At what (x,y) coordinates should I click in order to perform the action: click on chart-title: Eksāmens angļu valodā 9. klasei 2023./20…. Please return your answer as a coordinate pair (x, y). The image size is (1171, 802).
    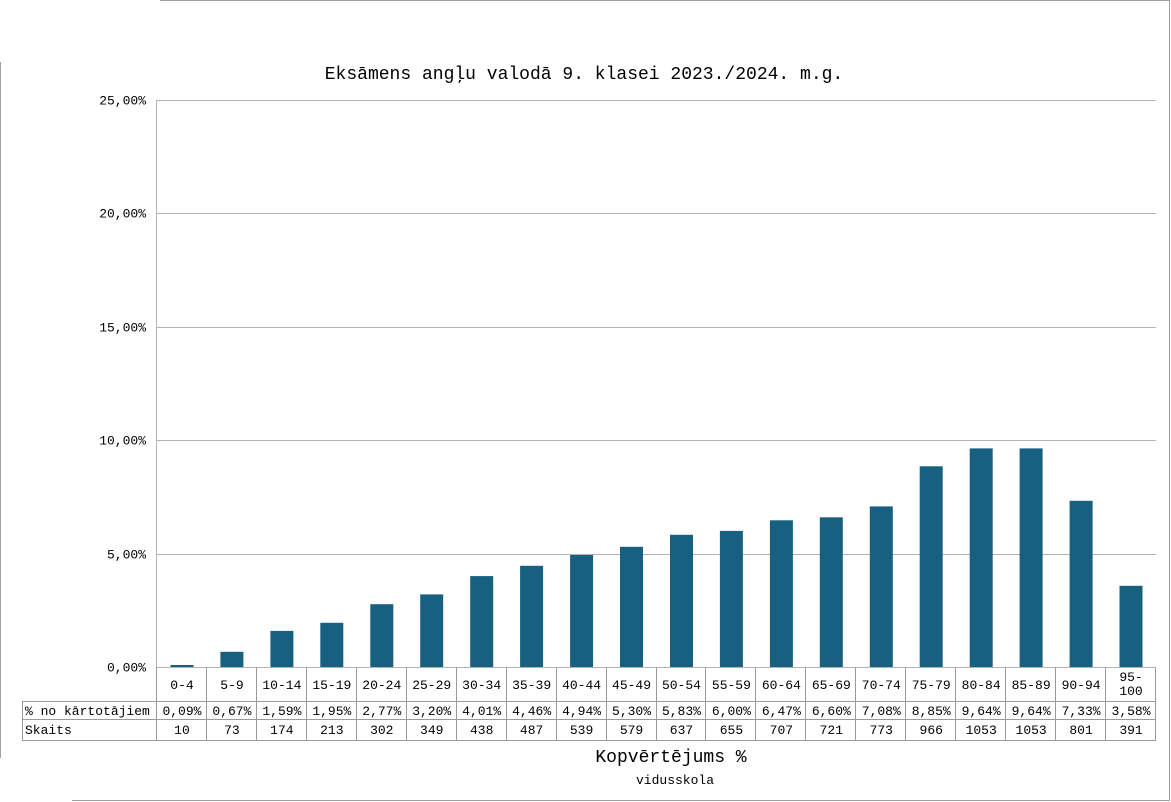
    Looking at the image, I should click on (584, 75).